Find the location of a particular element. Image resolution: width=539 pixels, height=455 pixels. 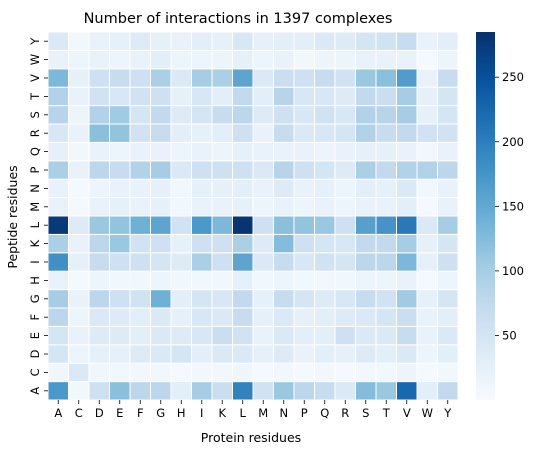

x-tick-label: N is located at coordinates (283, 413).